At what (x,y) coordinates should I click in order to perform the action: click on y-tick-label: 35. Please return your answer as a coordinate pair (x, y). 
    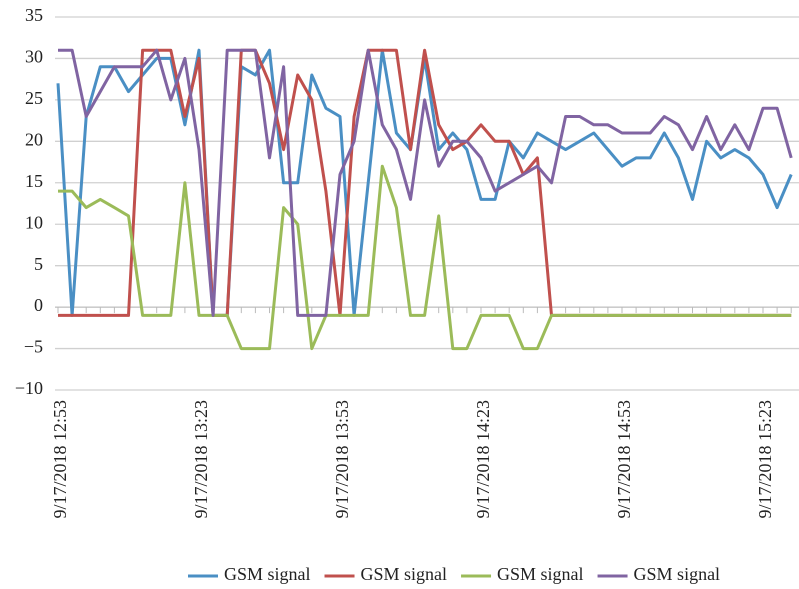
    Looking at the image, I should click on (34, 15).